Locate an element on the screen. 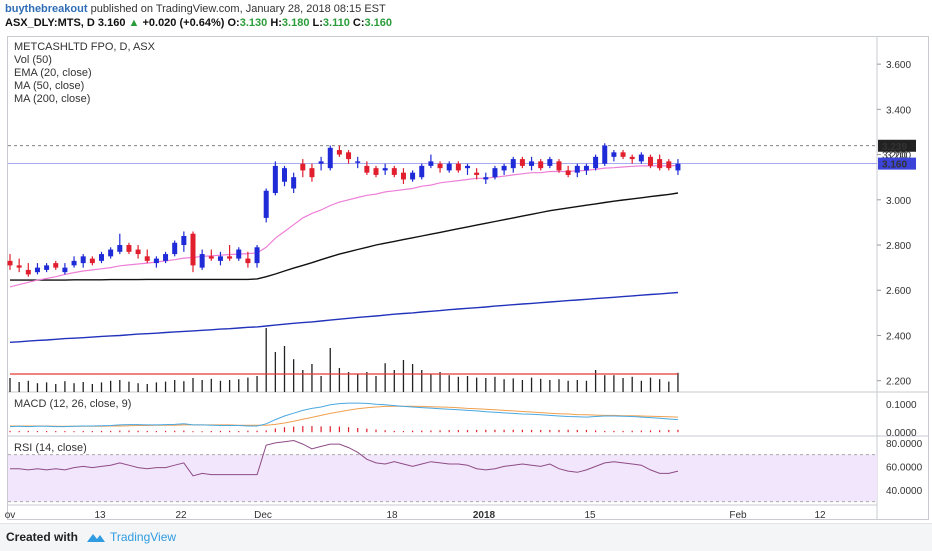  legend-vol: Vol (50) is located at coordinates (33, 60).